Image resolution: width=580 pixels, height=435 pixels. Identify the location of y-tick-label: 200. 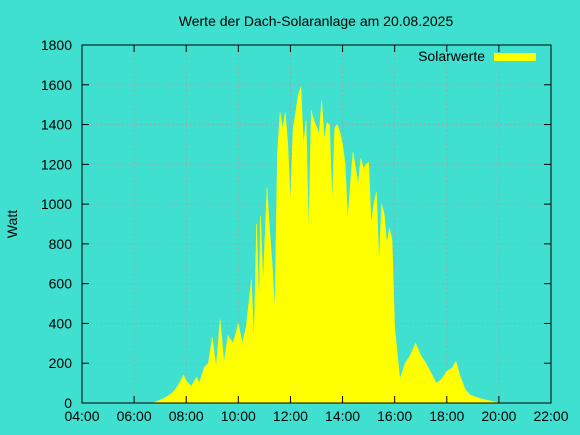
(61, 363).